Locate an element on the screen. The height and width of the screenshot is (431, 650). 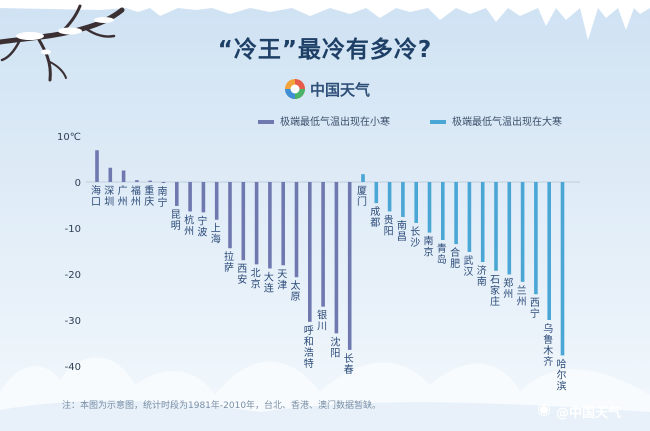
city-label: 上海 is located at coordinates (216, 234).